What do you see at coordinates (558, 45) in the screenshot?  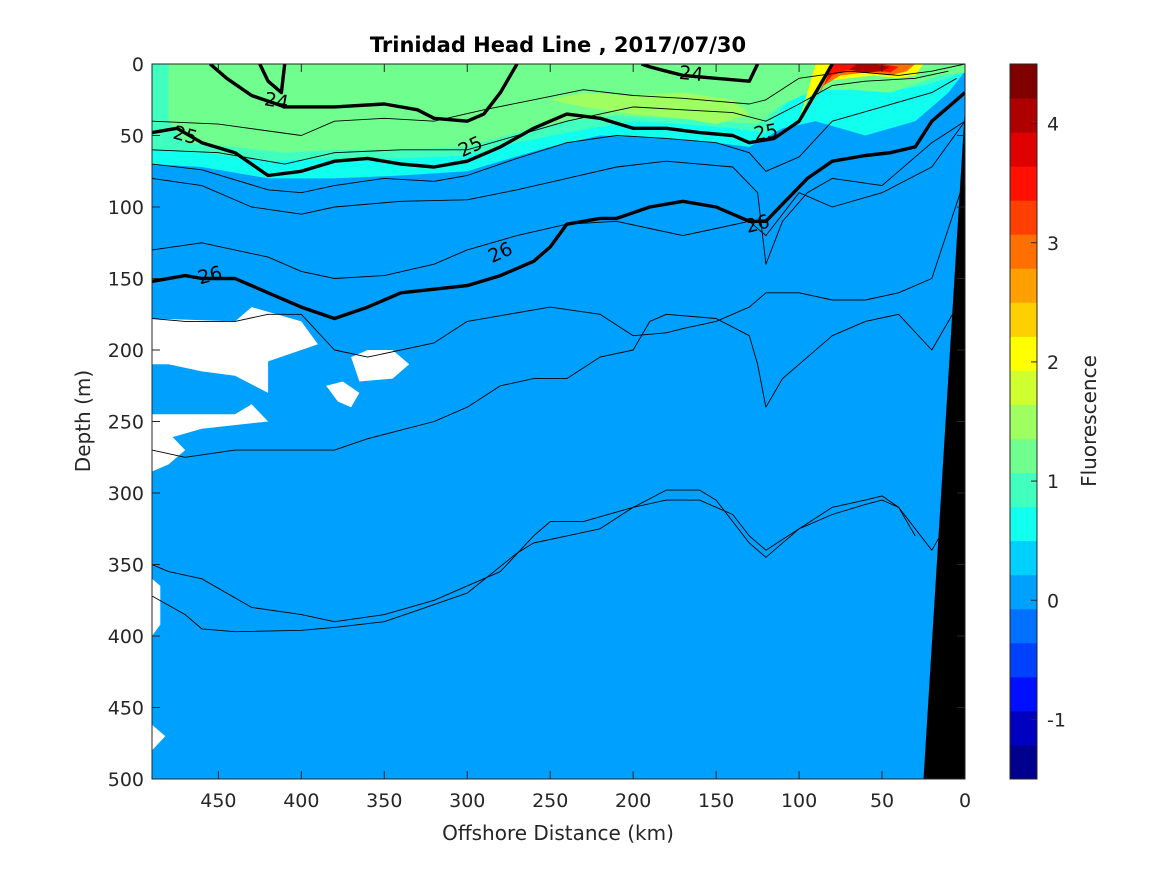 I see `chart-title: Trinidad Head Line , 2017/07/30` at bounding box center [558, 45].